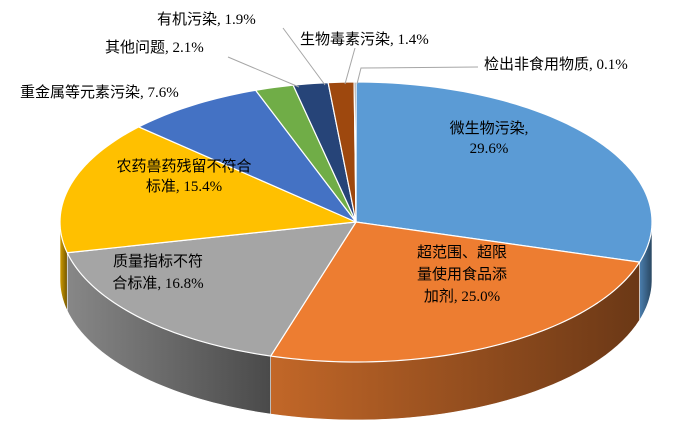 This screenshot has height=441, width=700. Describe the element at coordinates (489, 138) in the screenshot. I see `data-label: 微生物污染, 29.6%` at that location.